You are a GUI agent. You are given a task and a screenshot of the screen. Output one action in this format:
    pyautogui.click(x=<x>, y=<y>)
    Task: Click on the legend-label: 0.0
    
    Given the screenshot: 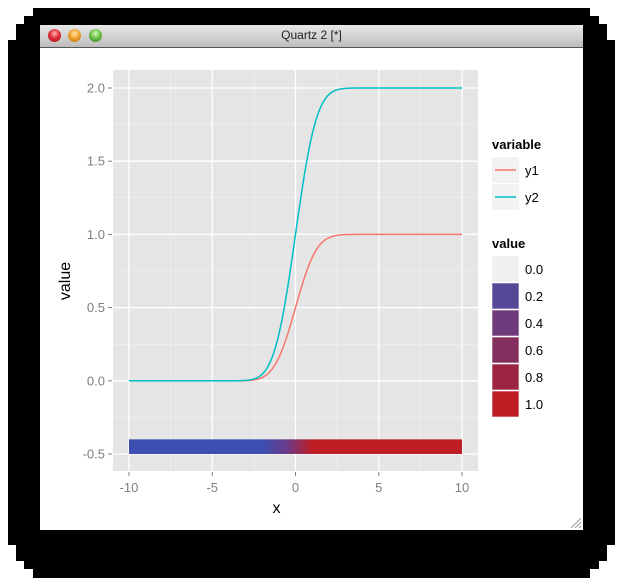 What is the action you would take?
    pyautogui.click(x=534, y=269)
    